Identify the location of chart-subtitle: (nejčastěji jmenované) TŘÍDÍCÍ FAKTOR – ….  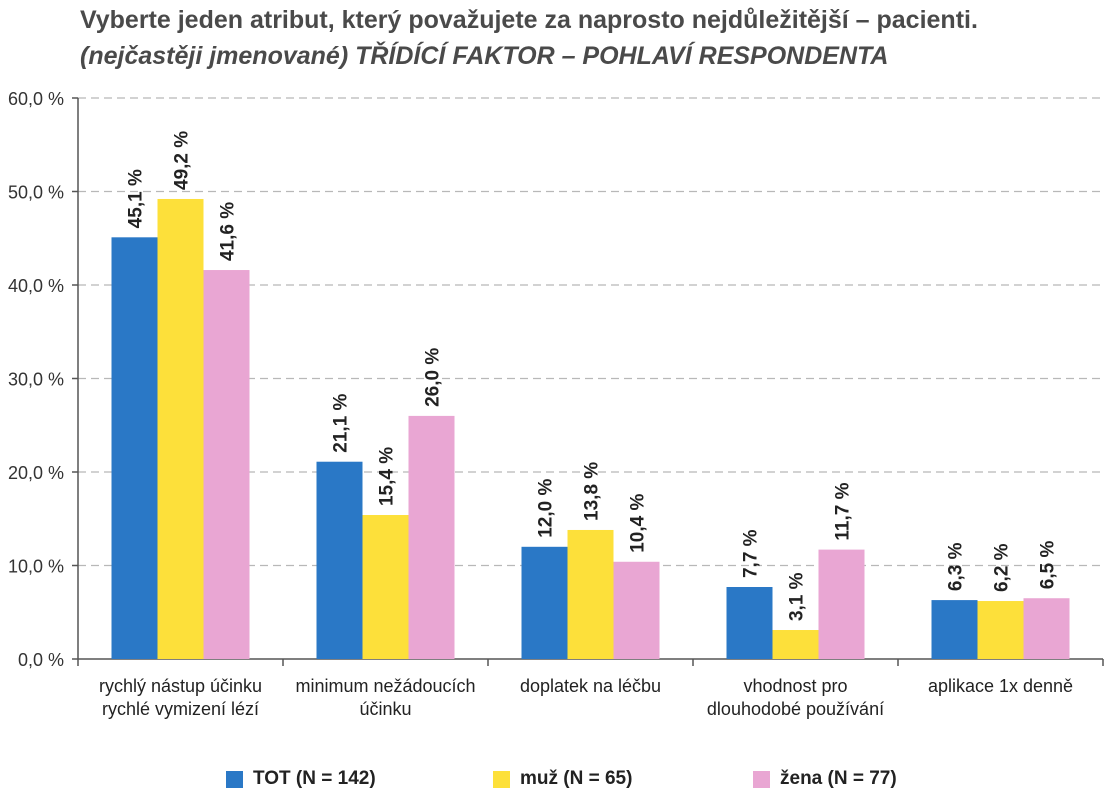
(484, 56).